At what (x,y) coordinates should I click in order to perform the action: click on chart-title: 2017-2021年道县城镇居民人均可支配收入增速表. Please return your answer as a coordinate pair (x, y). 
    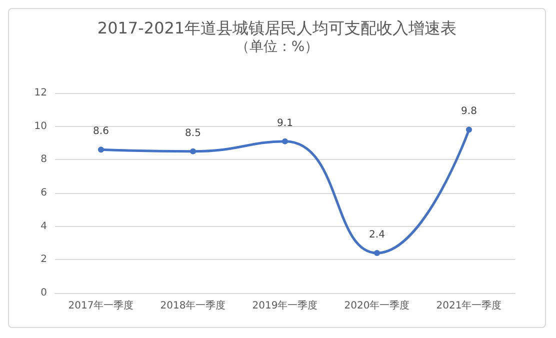
    Looking at the image, I should click on (277, 28).